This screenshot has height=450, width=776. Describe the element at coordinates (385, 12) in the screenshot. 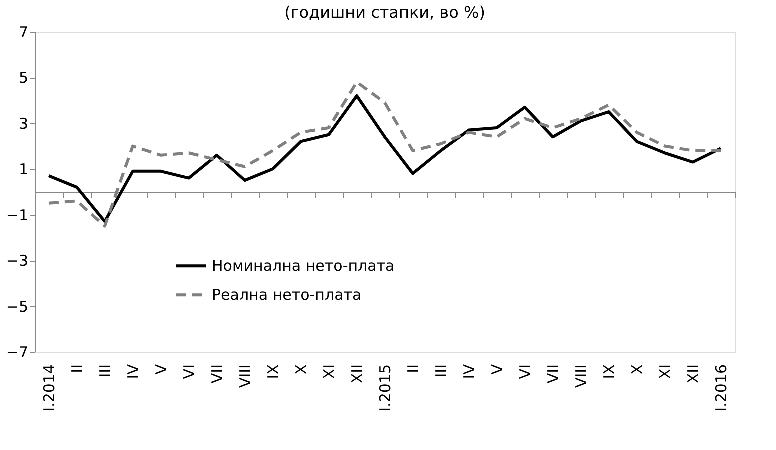

I see `chart-title: (годишни стапки, во %)` at that location.